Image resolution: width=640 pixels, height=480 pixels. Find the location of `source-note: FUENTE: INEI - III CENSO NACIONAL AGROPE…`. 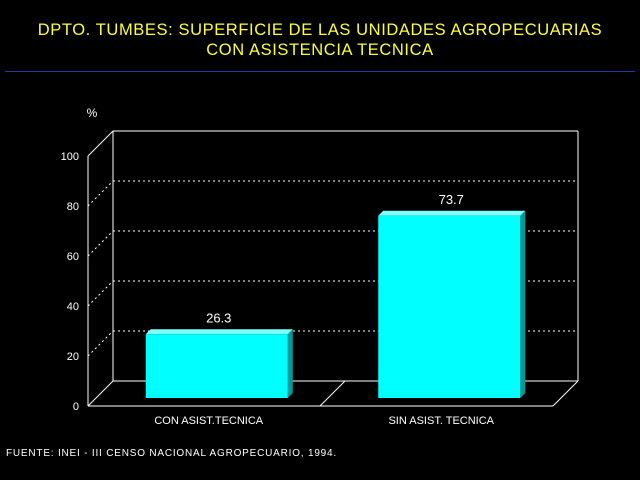

source-note: FUENTE: INEI - III CENSO NACIONAL AGROPE… is located at coordinates (171, 453).